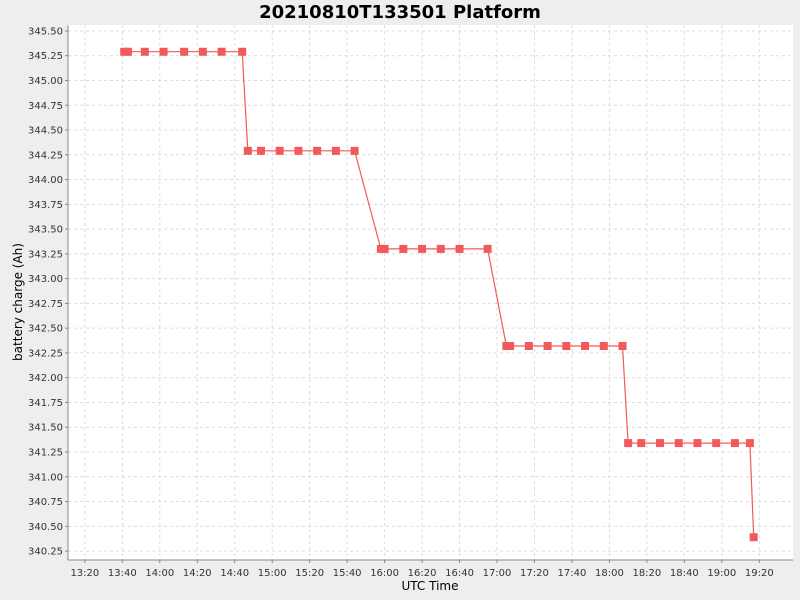 This screenshot has width=800, height=600. What do you see at coordinates (45, 180) in the screenshot?
I see `y-tick-label: 344.00` at bounding box center [45, 180].